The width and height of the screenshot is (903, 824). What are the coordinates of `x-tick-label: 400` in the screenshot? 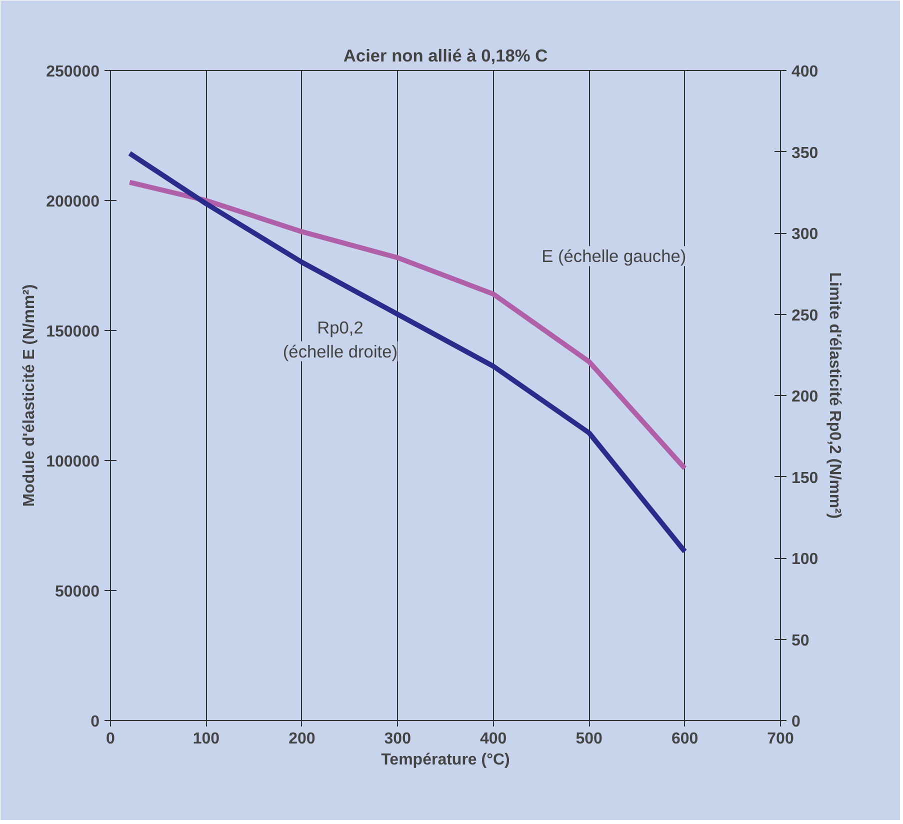 It's located at (493, 739).